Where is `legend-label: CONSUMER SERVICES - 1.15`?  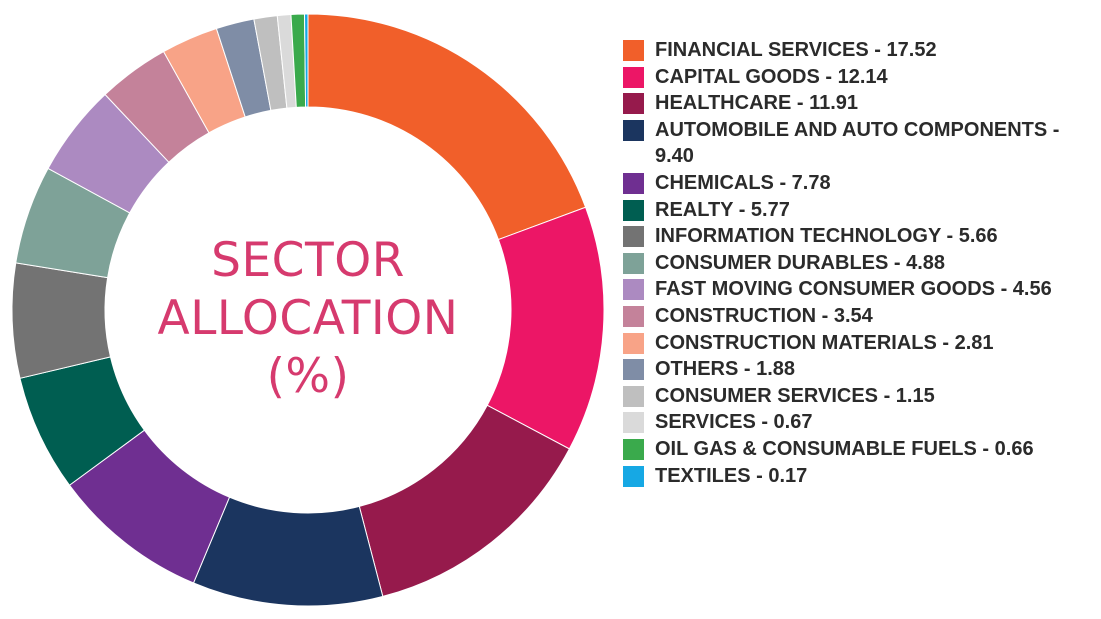 legend-label: CONSUMER SERVICES - 1.15 is located at coordinates (795, 395).